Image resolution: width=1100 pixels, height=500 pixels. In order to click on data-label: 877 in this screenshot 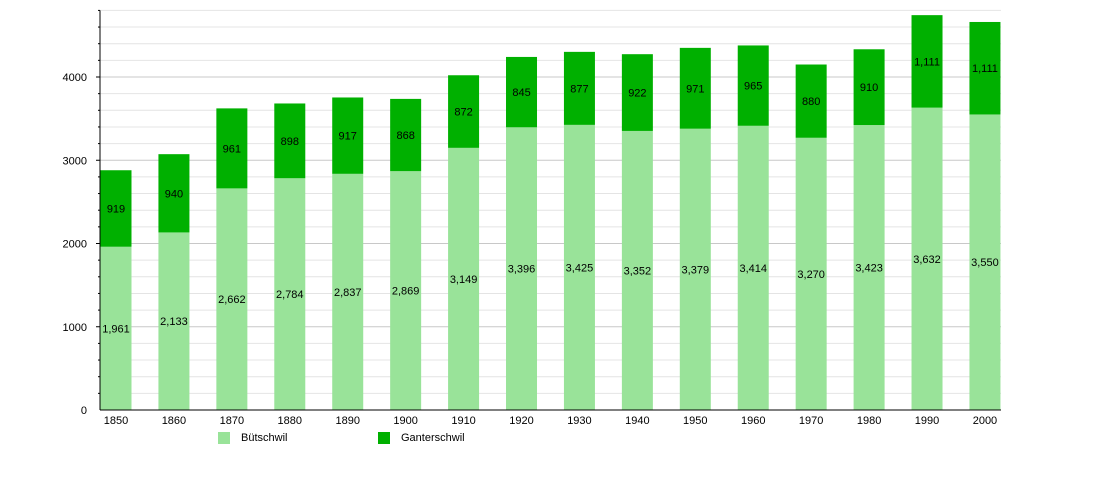, I will do `click(579, 89)`.